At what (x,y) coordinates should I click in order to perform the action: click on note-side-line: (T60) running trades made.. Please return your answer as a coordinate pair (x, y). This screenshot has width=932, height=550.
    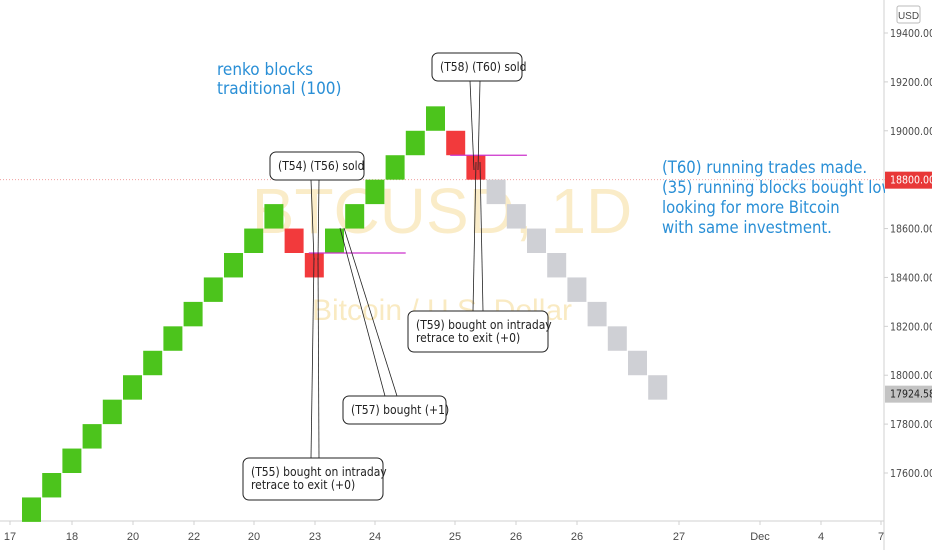
    Looking at the image, I should click on (764, 167).